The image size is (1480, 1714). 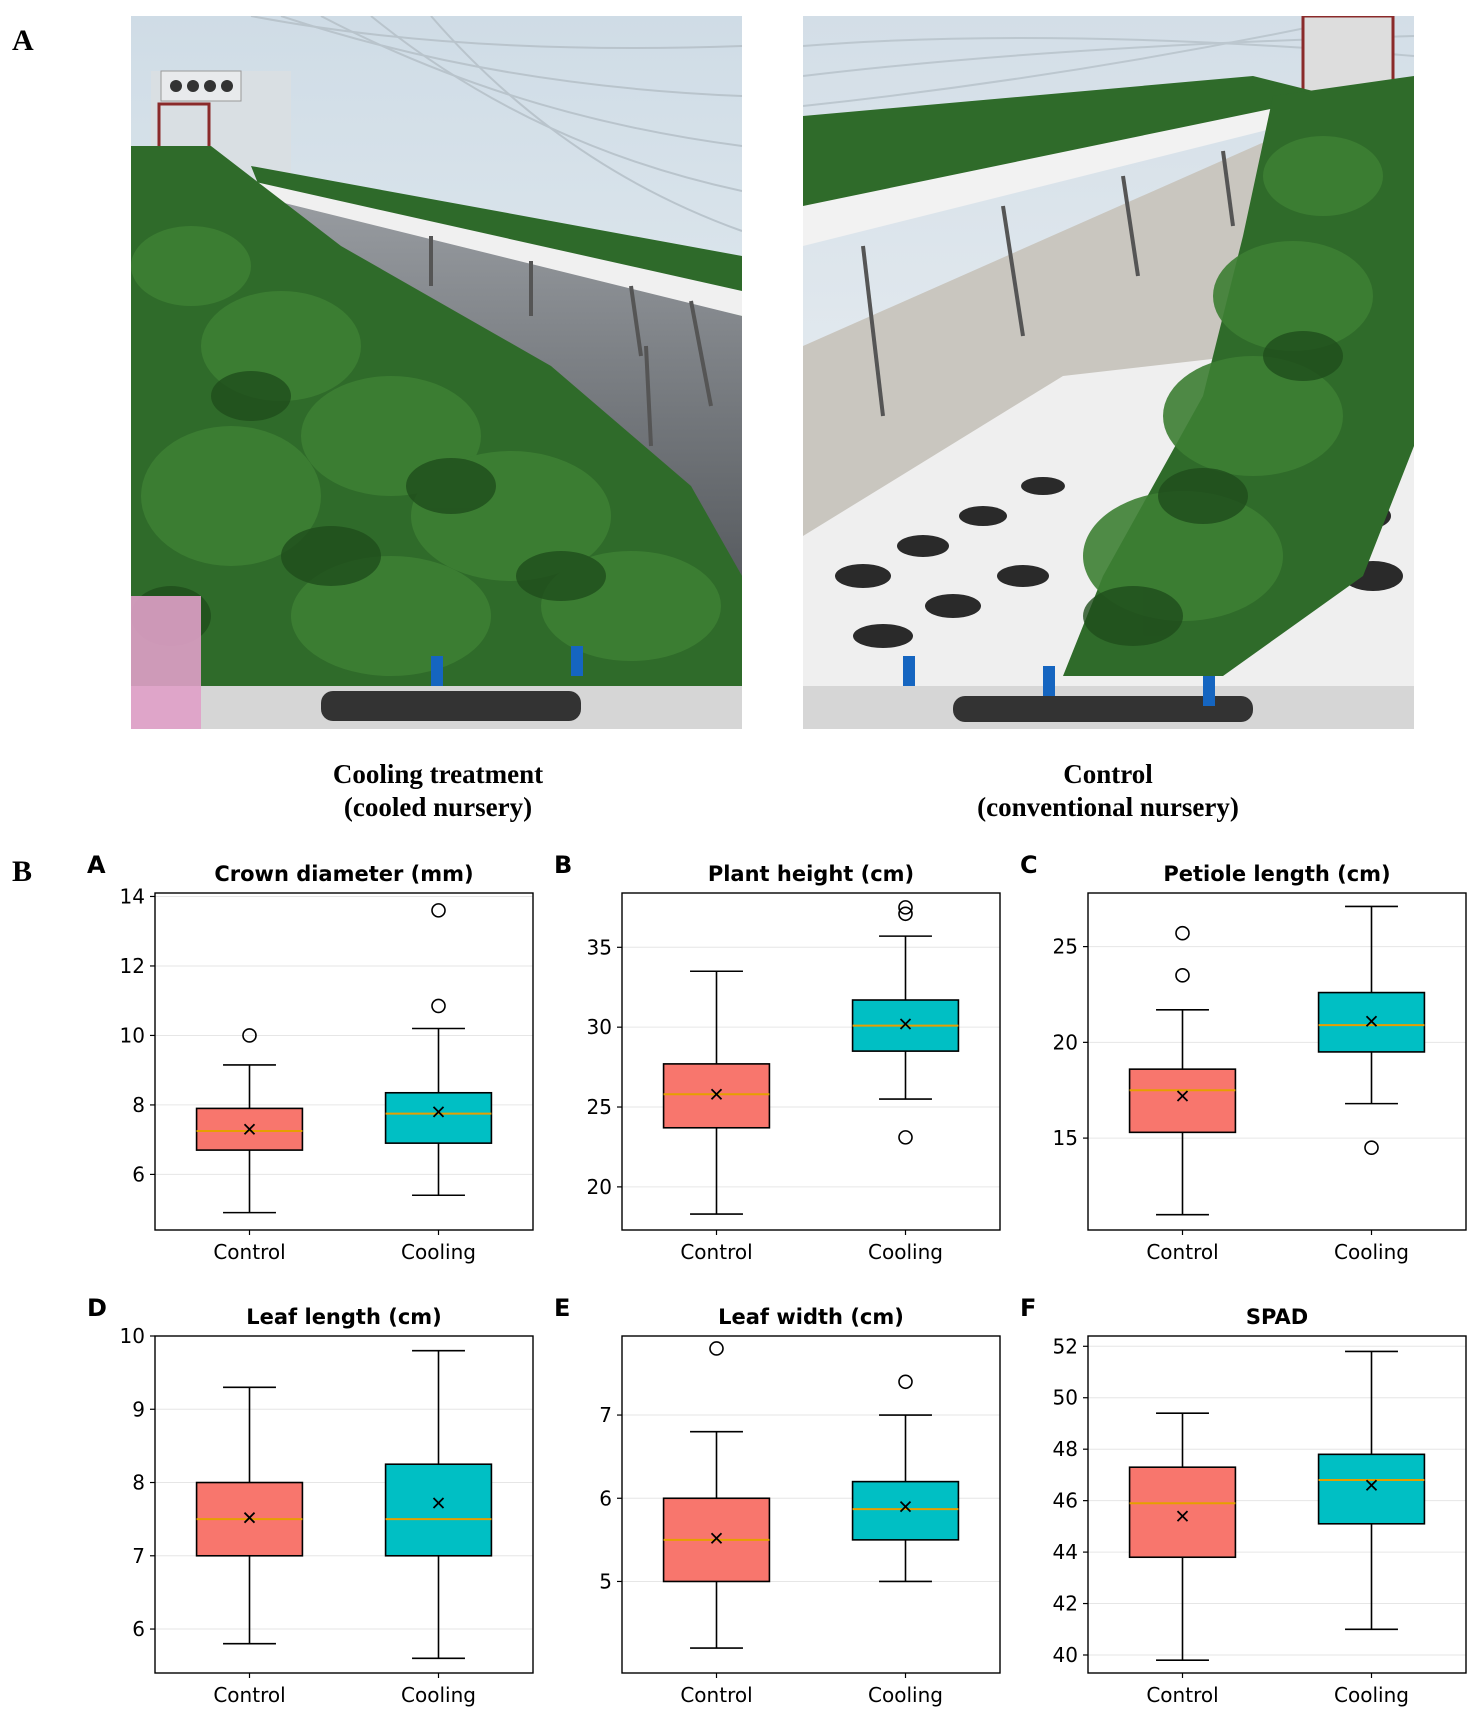 What do you see at coordinates (22, 871) in the screenshot?
I see `panel-b-letter: B` at bounding box center [22, 871].